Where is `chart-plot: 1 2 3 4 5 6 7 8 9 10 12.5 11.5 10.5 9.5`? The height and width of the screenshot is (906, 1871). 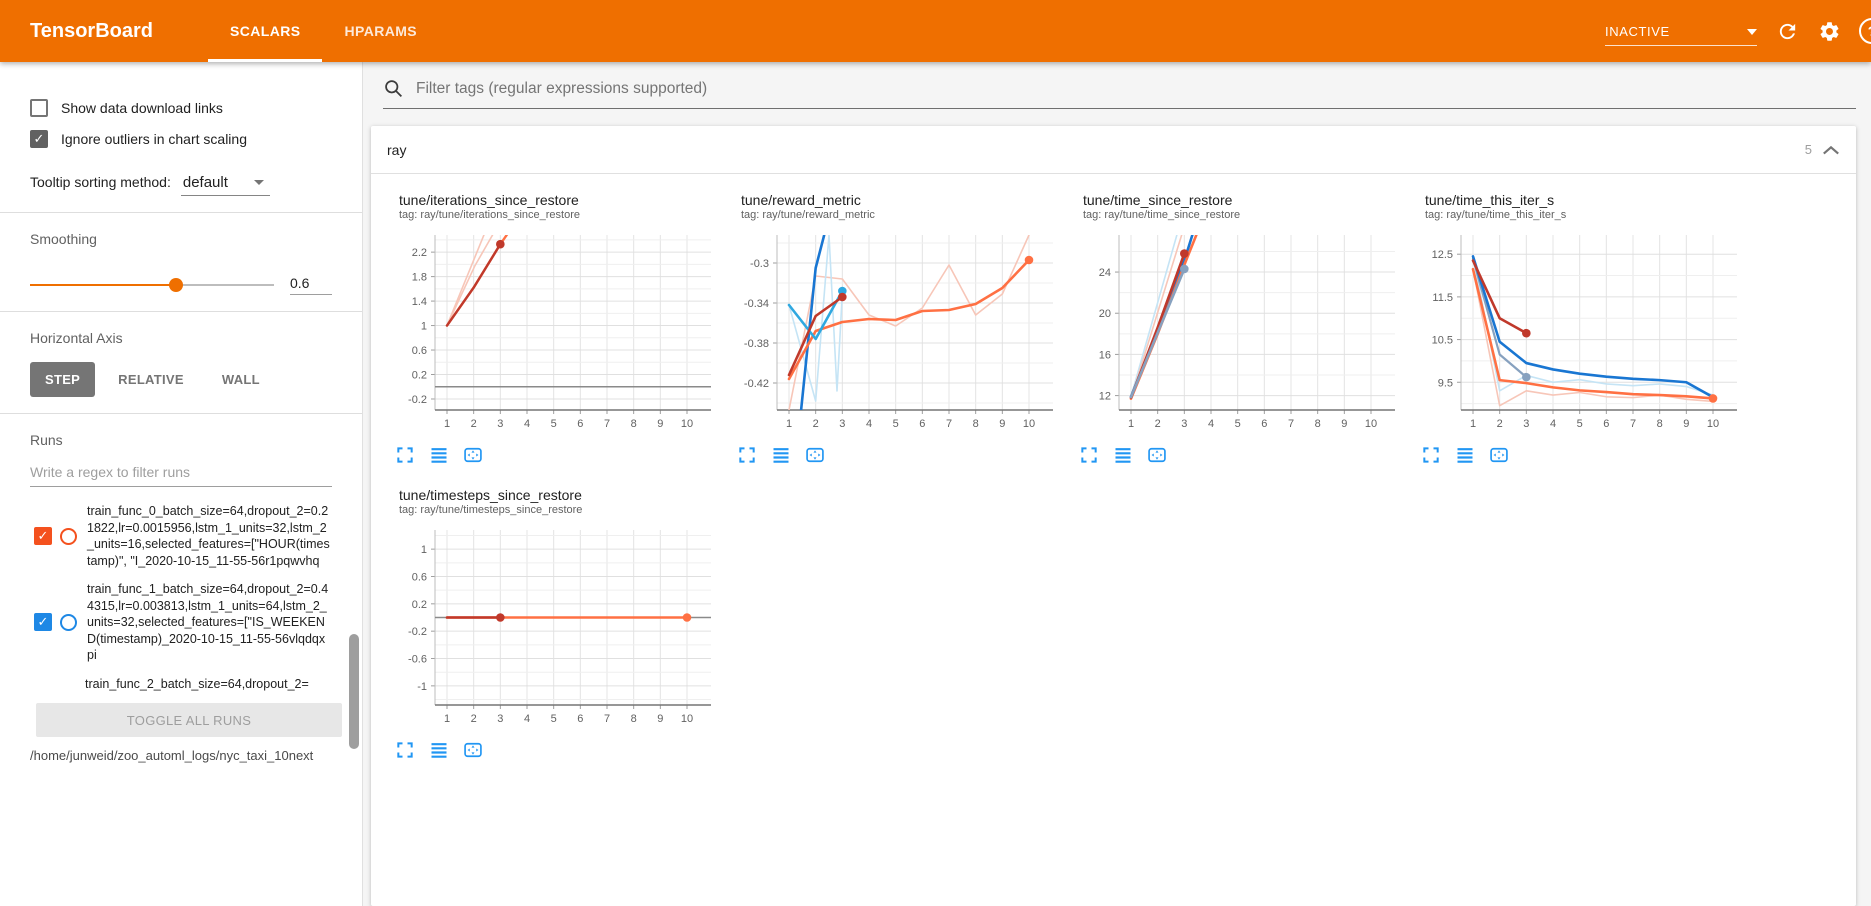
chart-plot: 1 2 3 4 5 6 7 8 9 10 12.5 11.5 10.5 9.5 is located at coordinates (1576, 336).